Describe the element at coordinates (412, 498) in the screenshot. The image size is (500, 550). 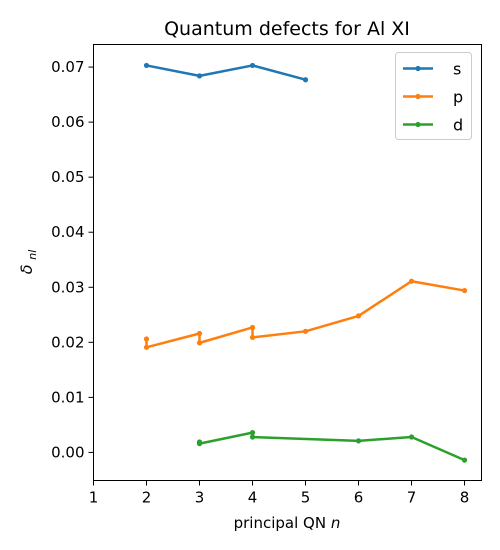
I see `x-tick-label: 7` at that location.